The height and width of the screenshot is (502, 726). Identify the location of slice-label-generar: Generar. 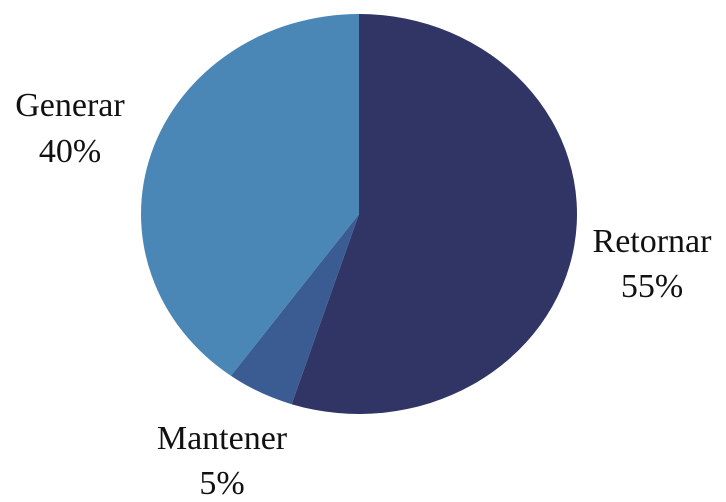
(70, 105).